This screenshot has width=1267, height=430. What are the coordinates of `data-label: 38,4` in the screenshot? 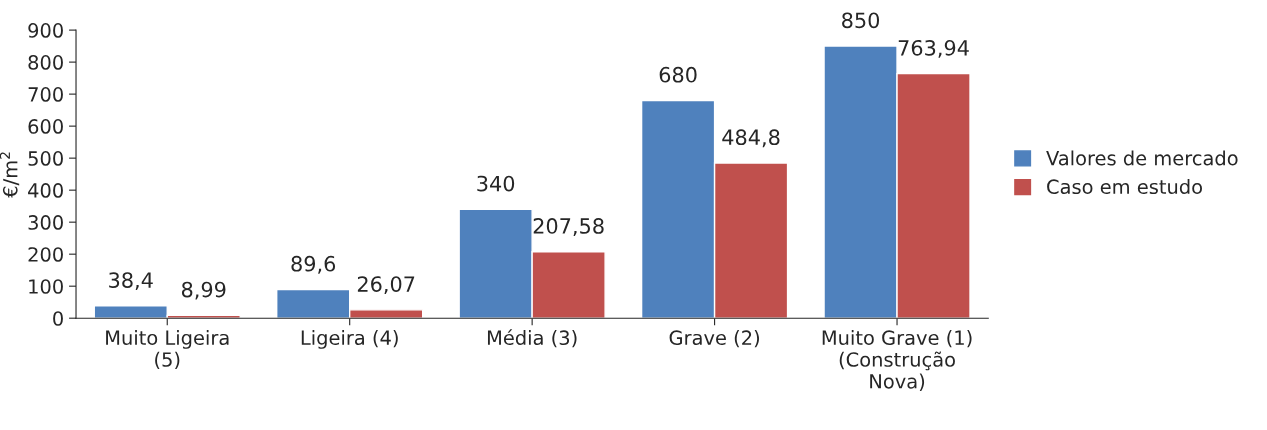 It's located at (131, 281).